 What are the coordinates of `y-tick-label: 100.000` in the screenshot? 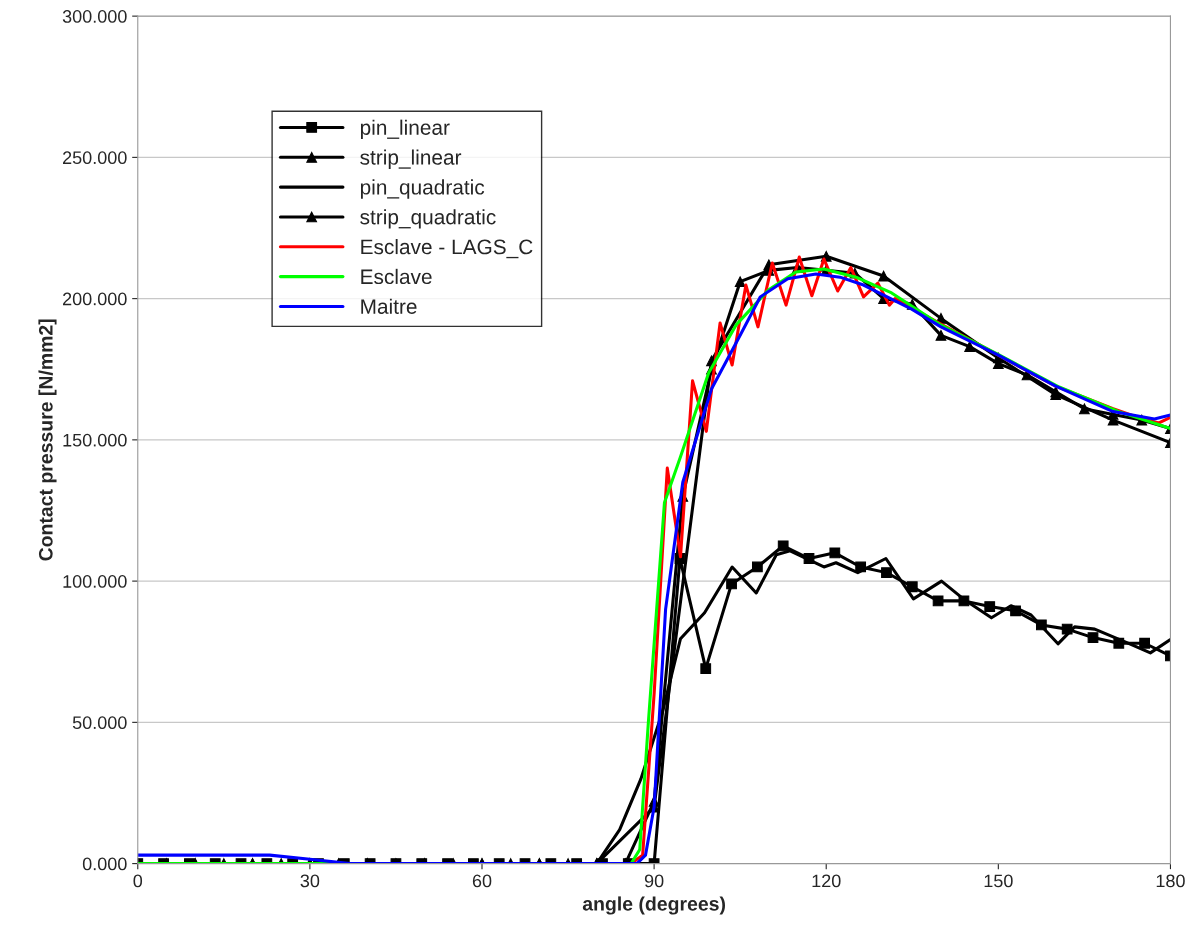 It's located at (95, 581).